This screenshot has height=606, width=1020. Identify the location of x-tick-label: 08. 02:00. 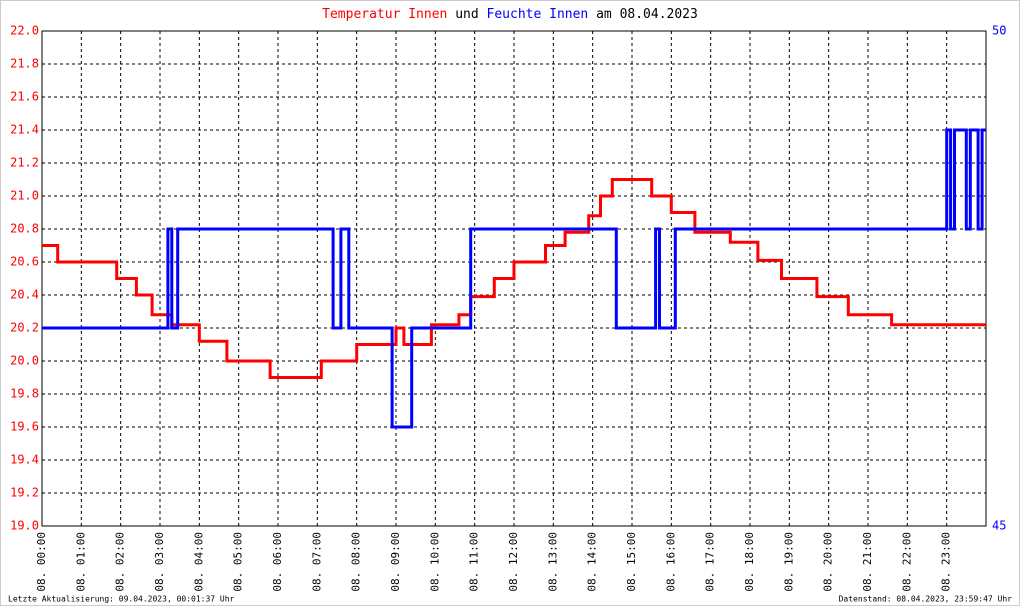
(120, 562).